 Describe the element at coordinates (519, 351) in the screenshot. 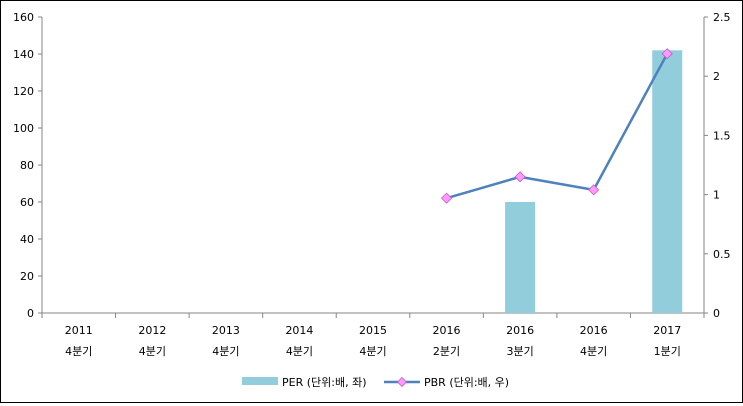

I see `x-axis-quarter-label: 3분기` at that location.